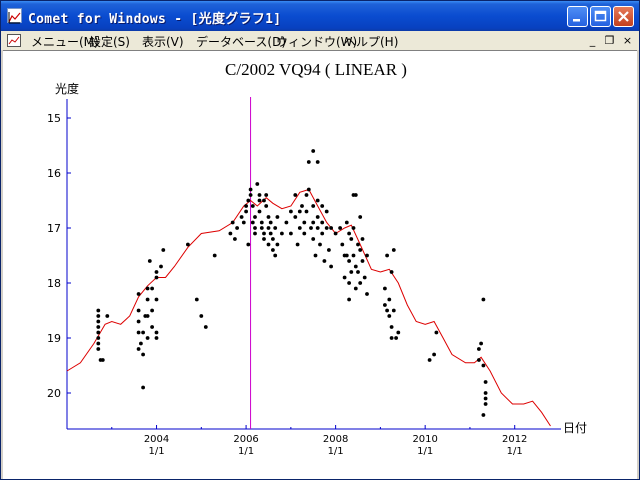 The width and height of the screenshot is (640, 480). What do you see at coordinates (155, 19) in the screenshot?
I see `window-title: Comet for Windows - [光度グラフ1]` at bounding box center [155, 19].